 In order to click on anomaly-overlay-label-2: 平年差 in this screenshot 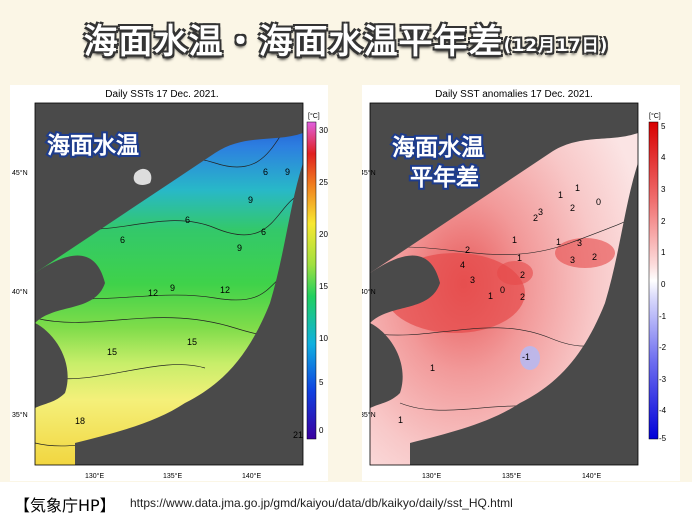, I will do `click(444, 177)`.